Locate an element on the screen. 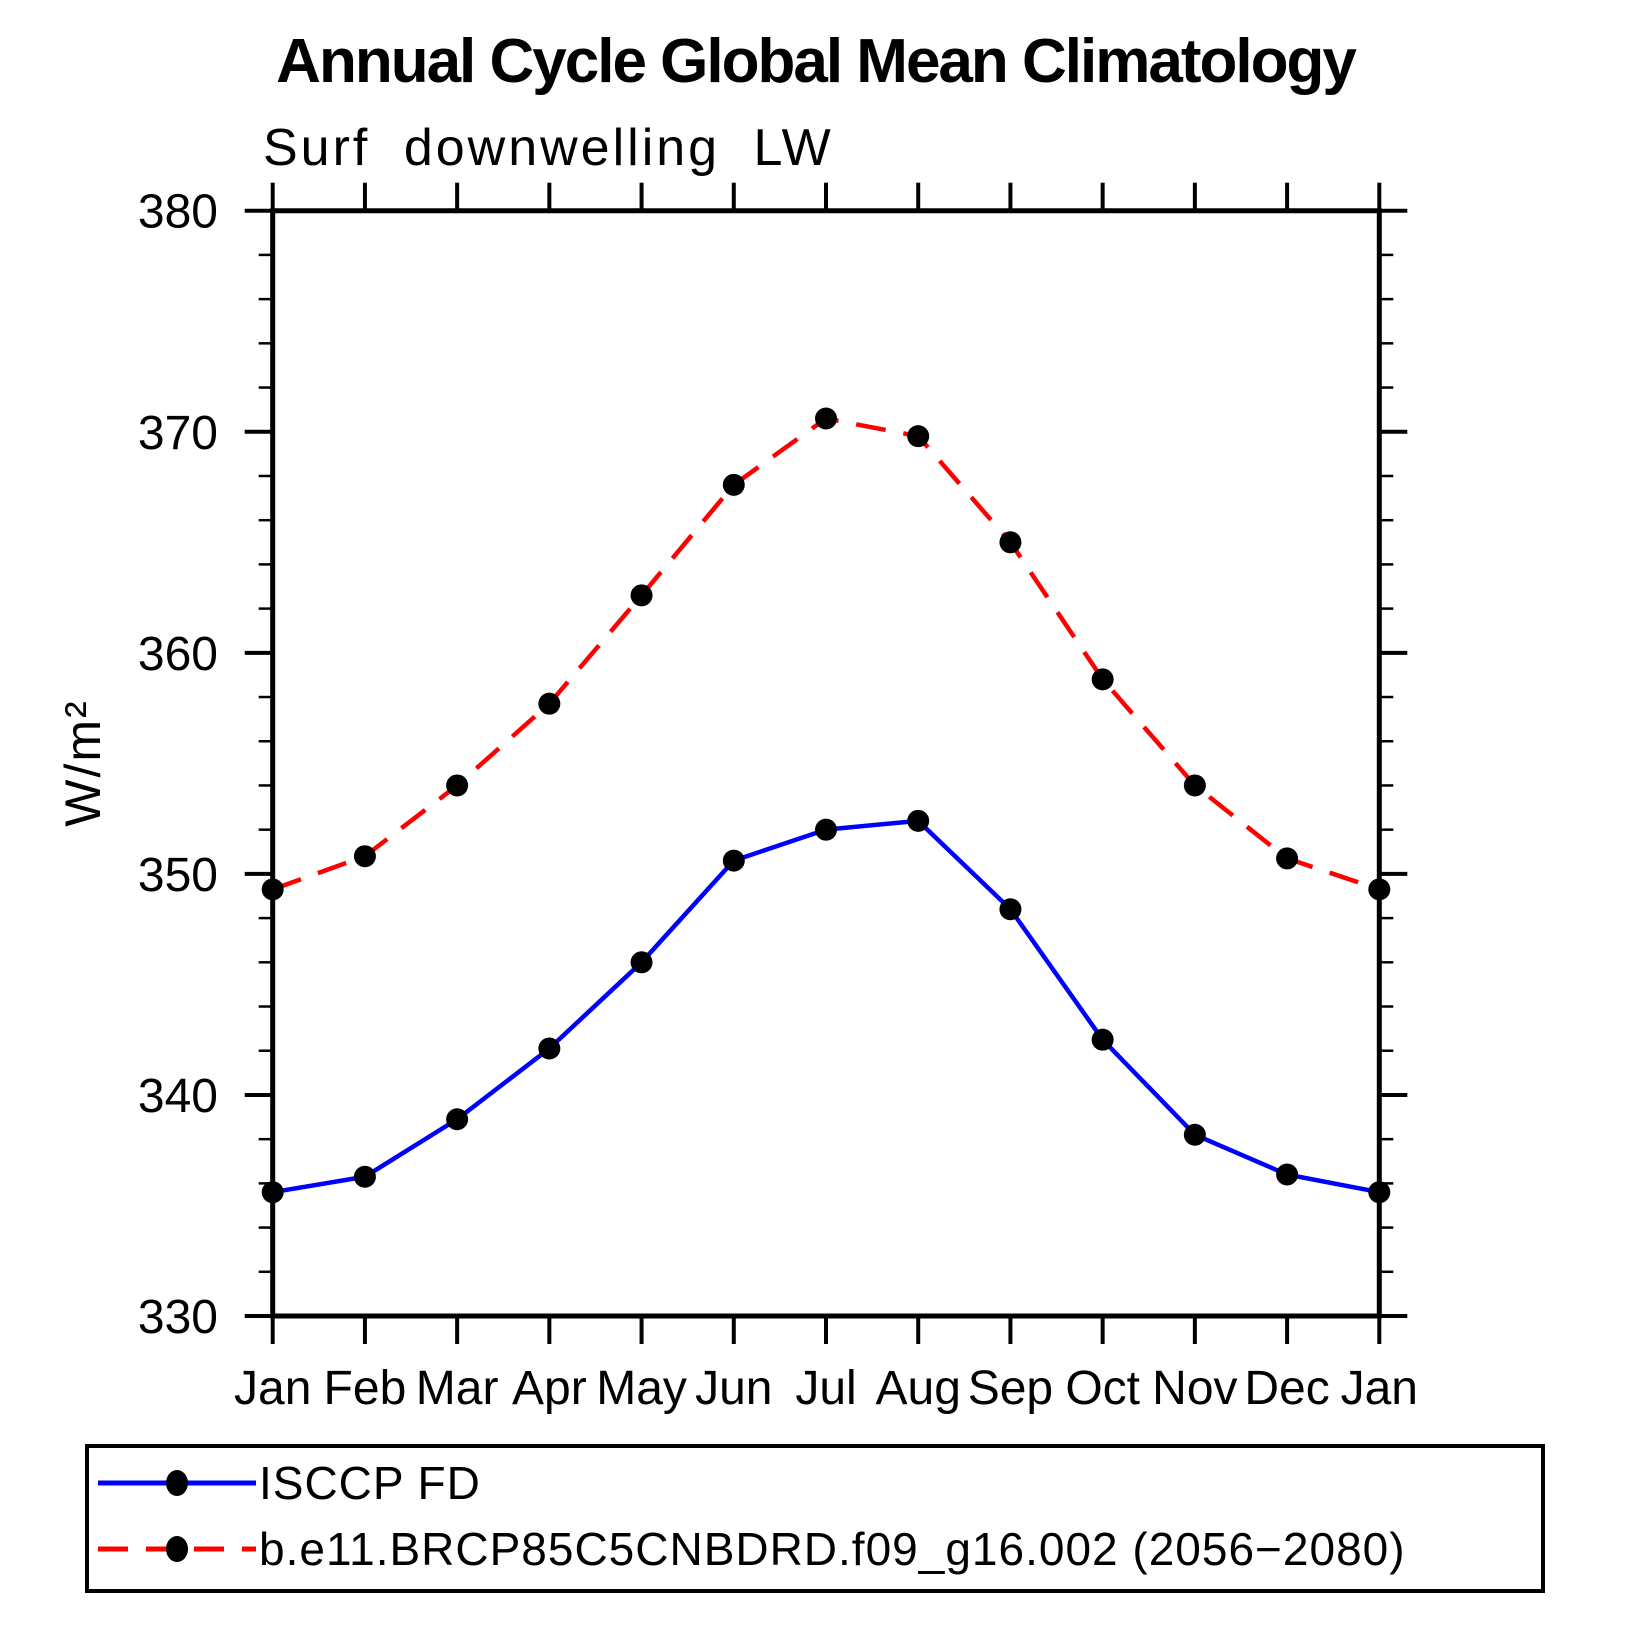 The width and height of the screenshot is (1631, 1631). y-tick-label: 360 is located at coordinates (178, 654).